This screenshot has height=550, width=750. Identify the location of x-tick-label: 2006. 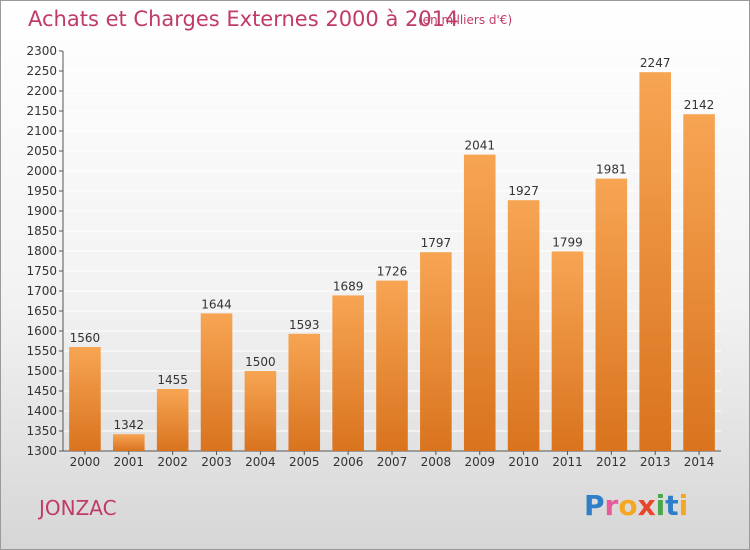
(348, 462).